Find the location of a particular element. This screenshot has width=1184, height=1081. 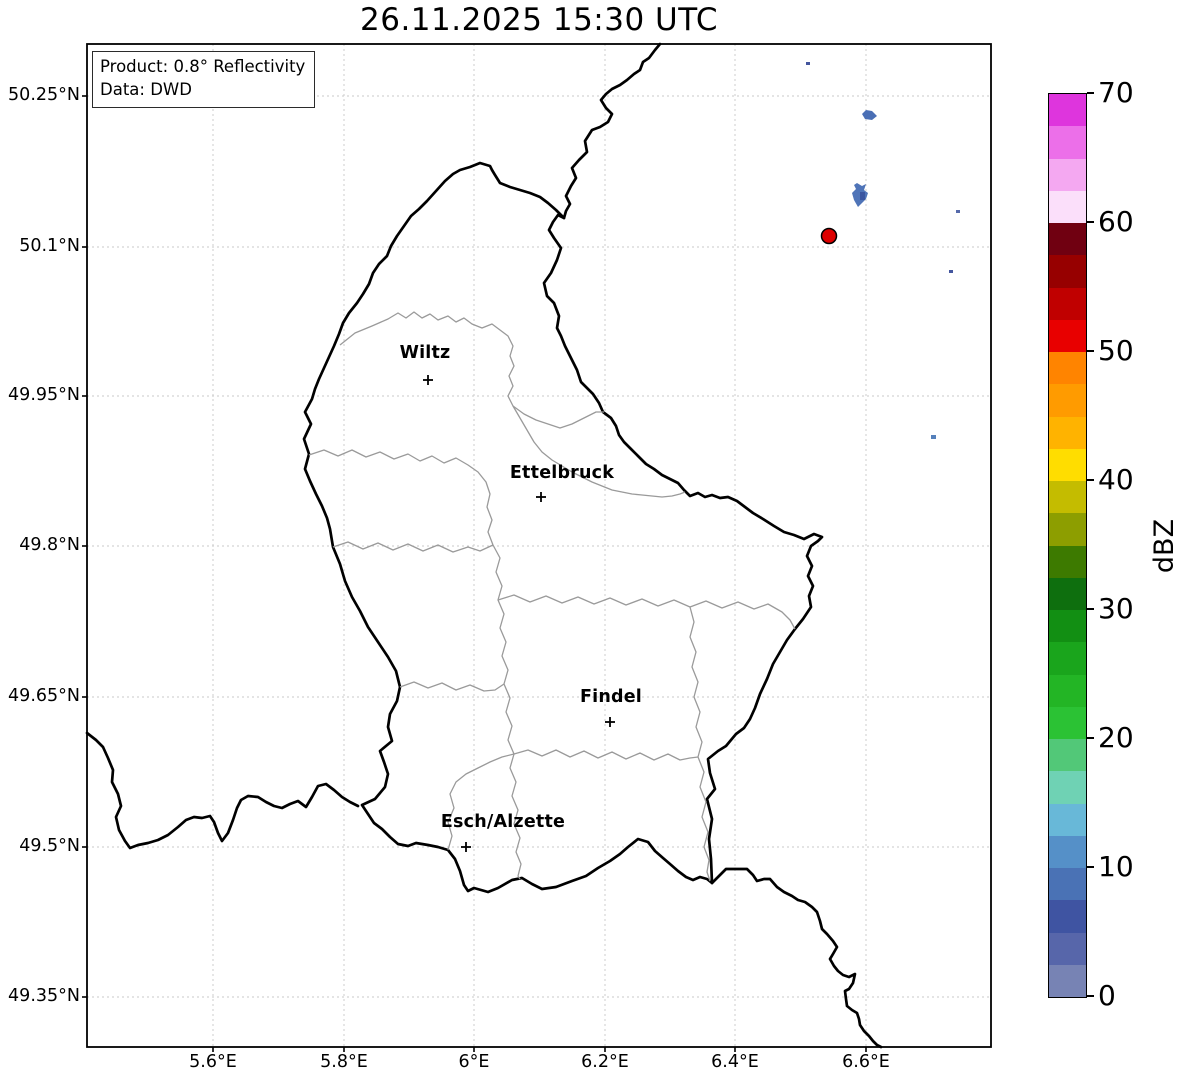

y-tick-label: 50.1°N is located at coordinates (49, 246).